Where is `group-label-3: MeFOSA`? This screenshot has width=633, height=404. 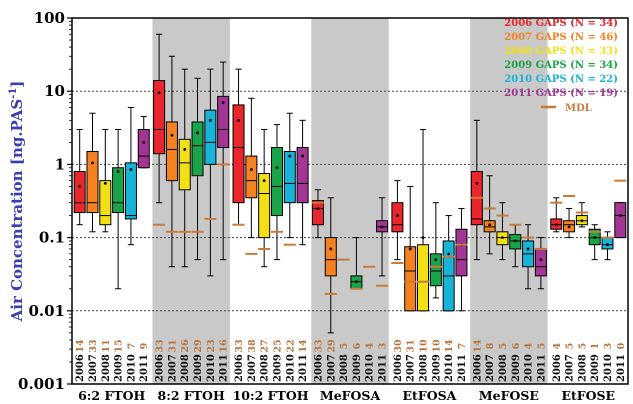 group-label-3: MeFOSA is located at coordinates (350, 395).